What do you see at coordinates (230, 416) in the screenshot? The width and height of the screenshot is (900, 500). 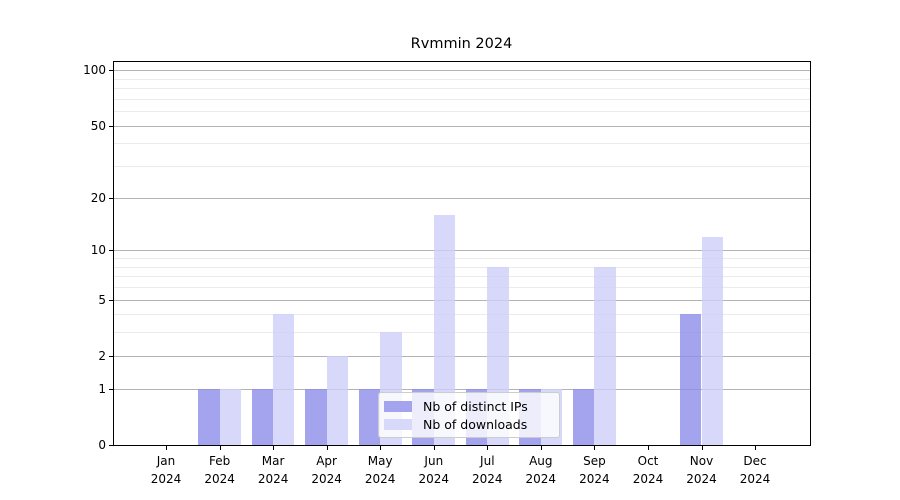 I see `bar-downloads-feb` at bounding box center [230, 416].